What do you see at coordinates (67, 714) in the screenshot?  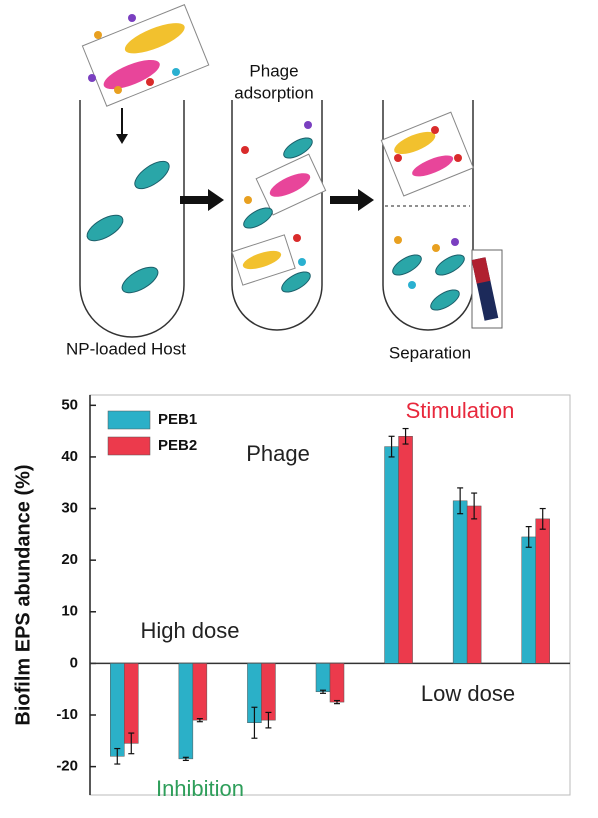 I see `y-tick-label: -10` at bounding box center [67, 714].